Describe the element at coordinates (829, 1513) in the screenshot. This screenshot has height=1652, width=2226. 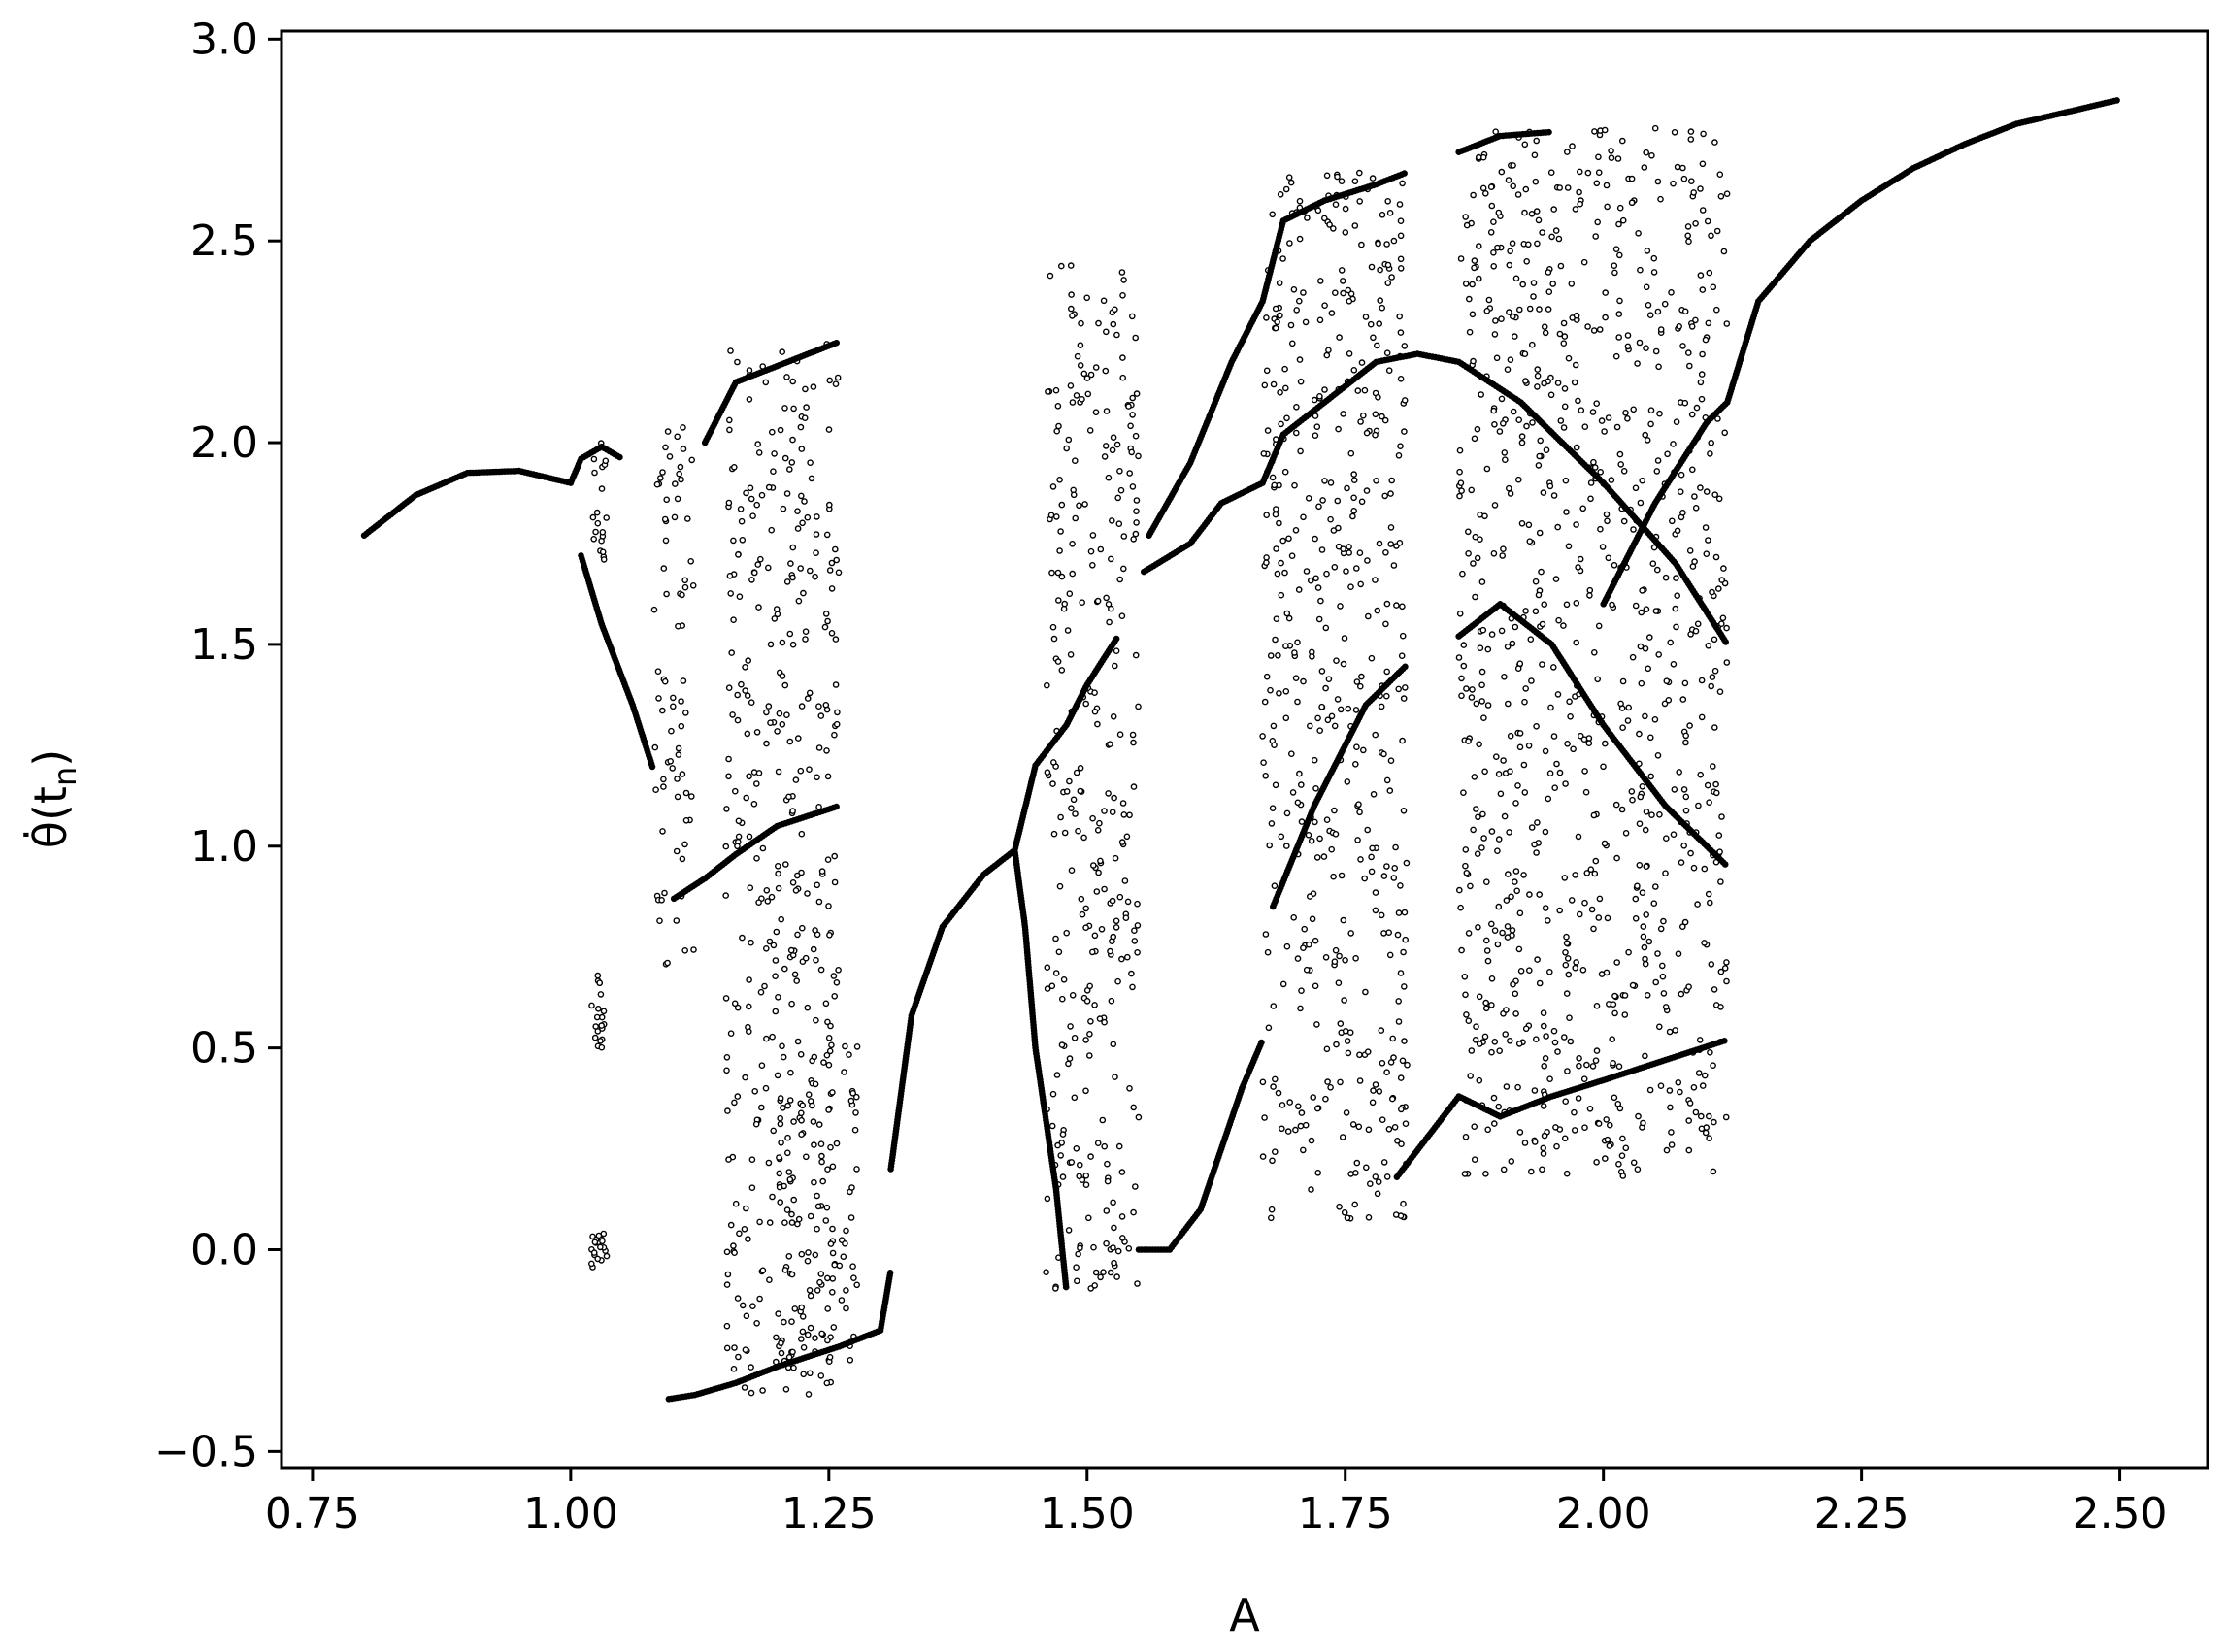
I see `x-tick-label: 1.25` at that location.